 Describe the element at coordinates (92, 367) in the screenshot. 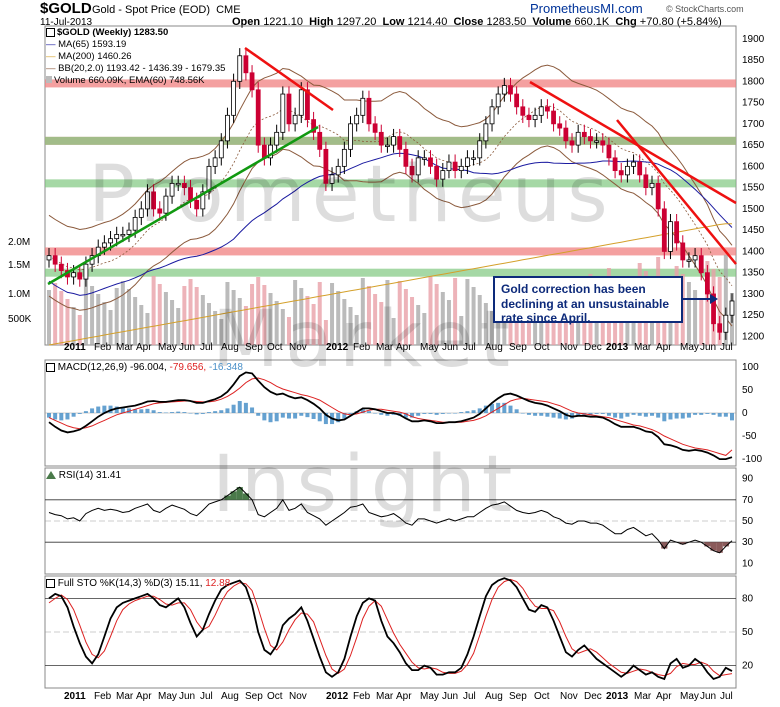

I see `legend-macd-label: MACD(12,26,9)` at that location.